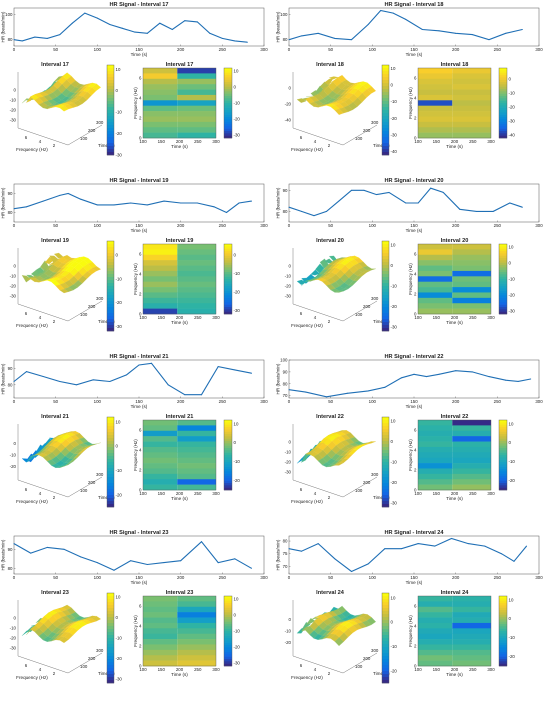 The width and height of the screenshot is (550, 705). I want to click on spectrogram-x-tick-label: 150, so click(162, 317).